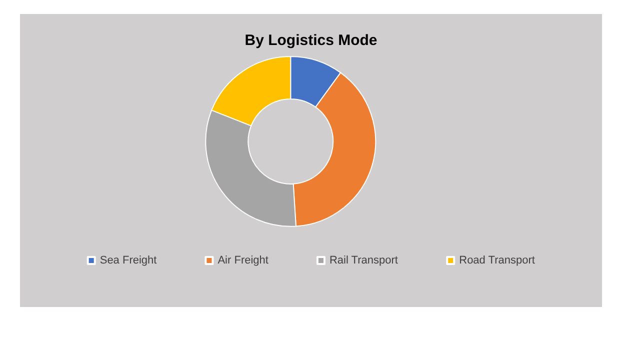  Describe the element at coordinates (363, 260) in the screenshot. I see `legend-label: Rail Transport` at that location.